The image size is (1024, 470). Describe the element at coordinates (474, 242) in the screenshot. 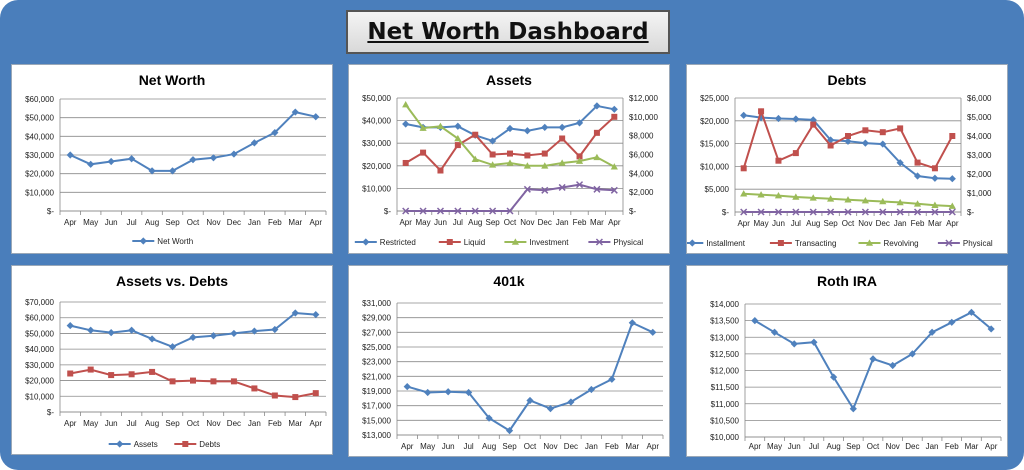

I see `legend-label-liquid: Liquid` at that location.